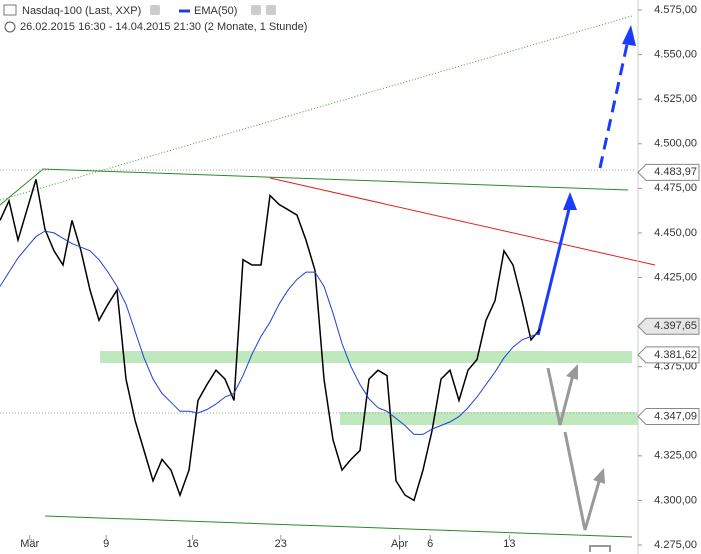 The height and width of the screenshot is (554, 701). What do you see at coordinates (10, 27) in the screenshot?
I see `clock-icon` at bounding box center [10, 27].